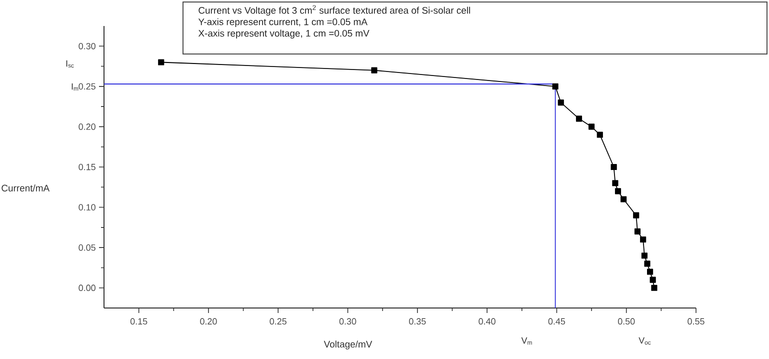 This screenshot has width=769, height=359. What do you see at coordinates (75, 87) in the screenshot?
I see `text: I$_{m}$` at bounding box center [75, 87].